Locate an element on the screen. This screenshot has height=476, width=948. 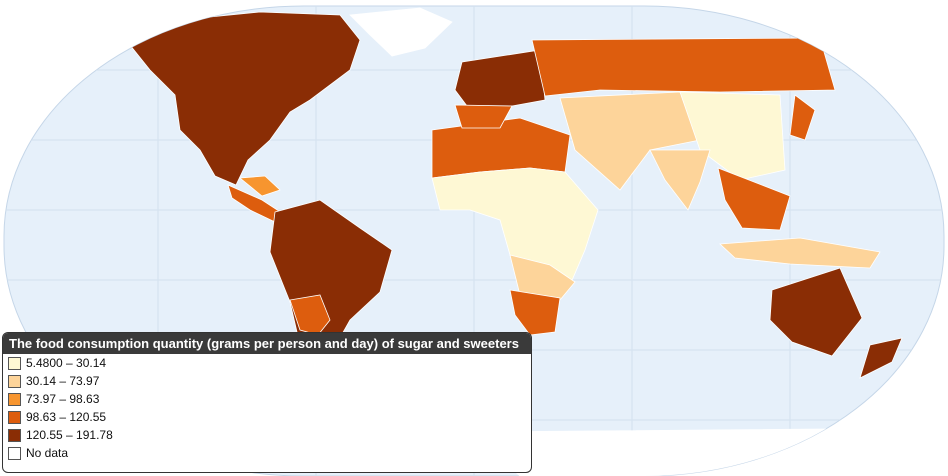
legend-item: 120.55 – 191.78 is located at coordinates (267, 435).